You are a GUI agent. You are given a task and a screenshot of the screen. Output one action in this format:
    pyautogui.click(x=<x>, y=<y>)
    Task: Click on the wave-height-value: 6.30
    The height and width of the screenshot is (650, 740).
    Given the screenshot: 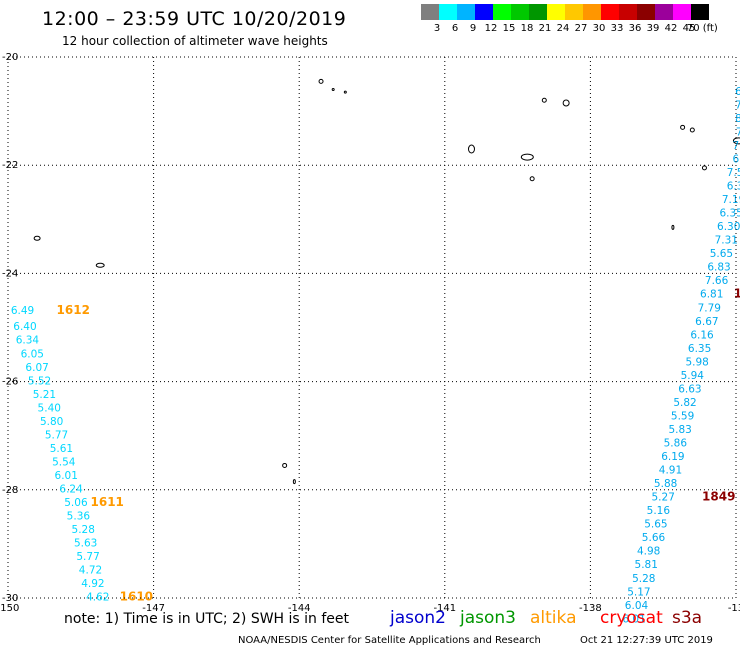 What is the action you would take?
    pyautogui.click(x=728, y=227)
    